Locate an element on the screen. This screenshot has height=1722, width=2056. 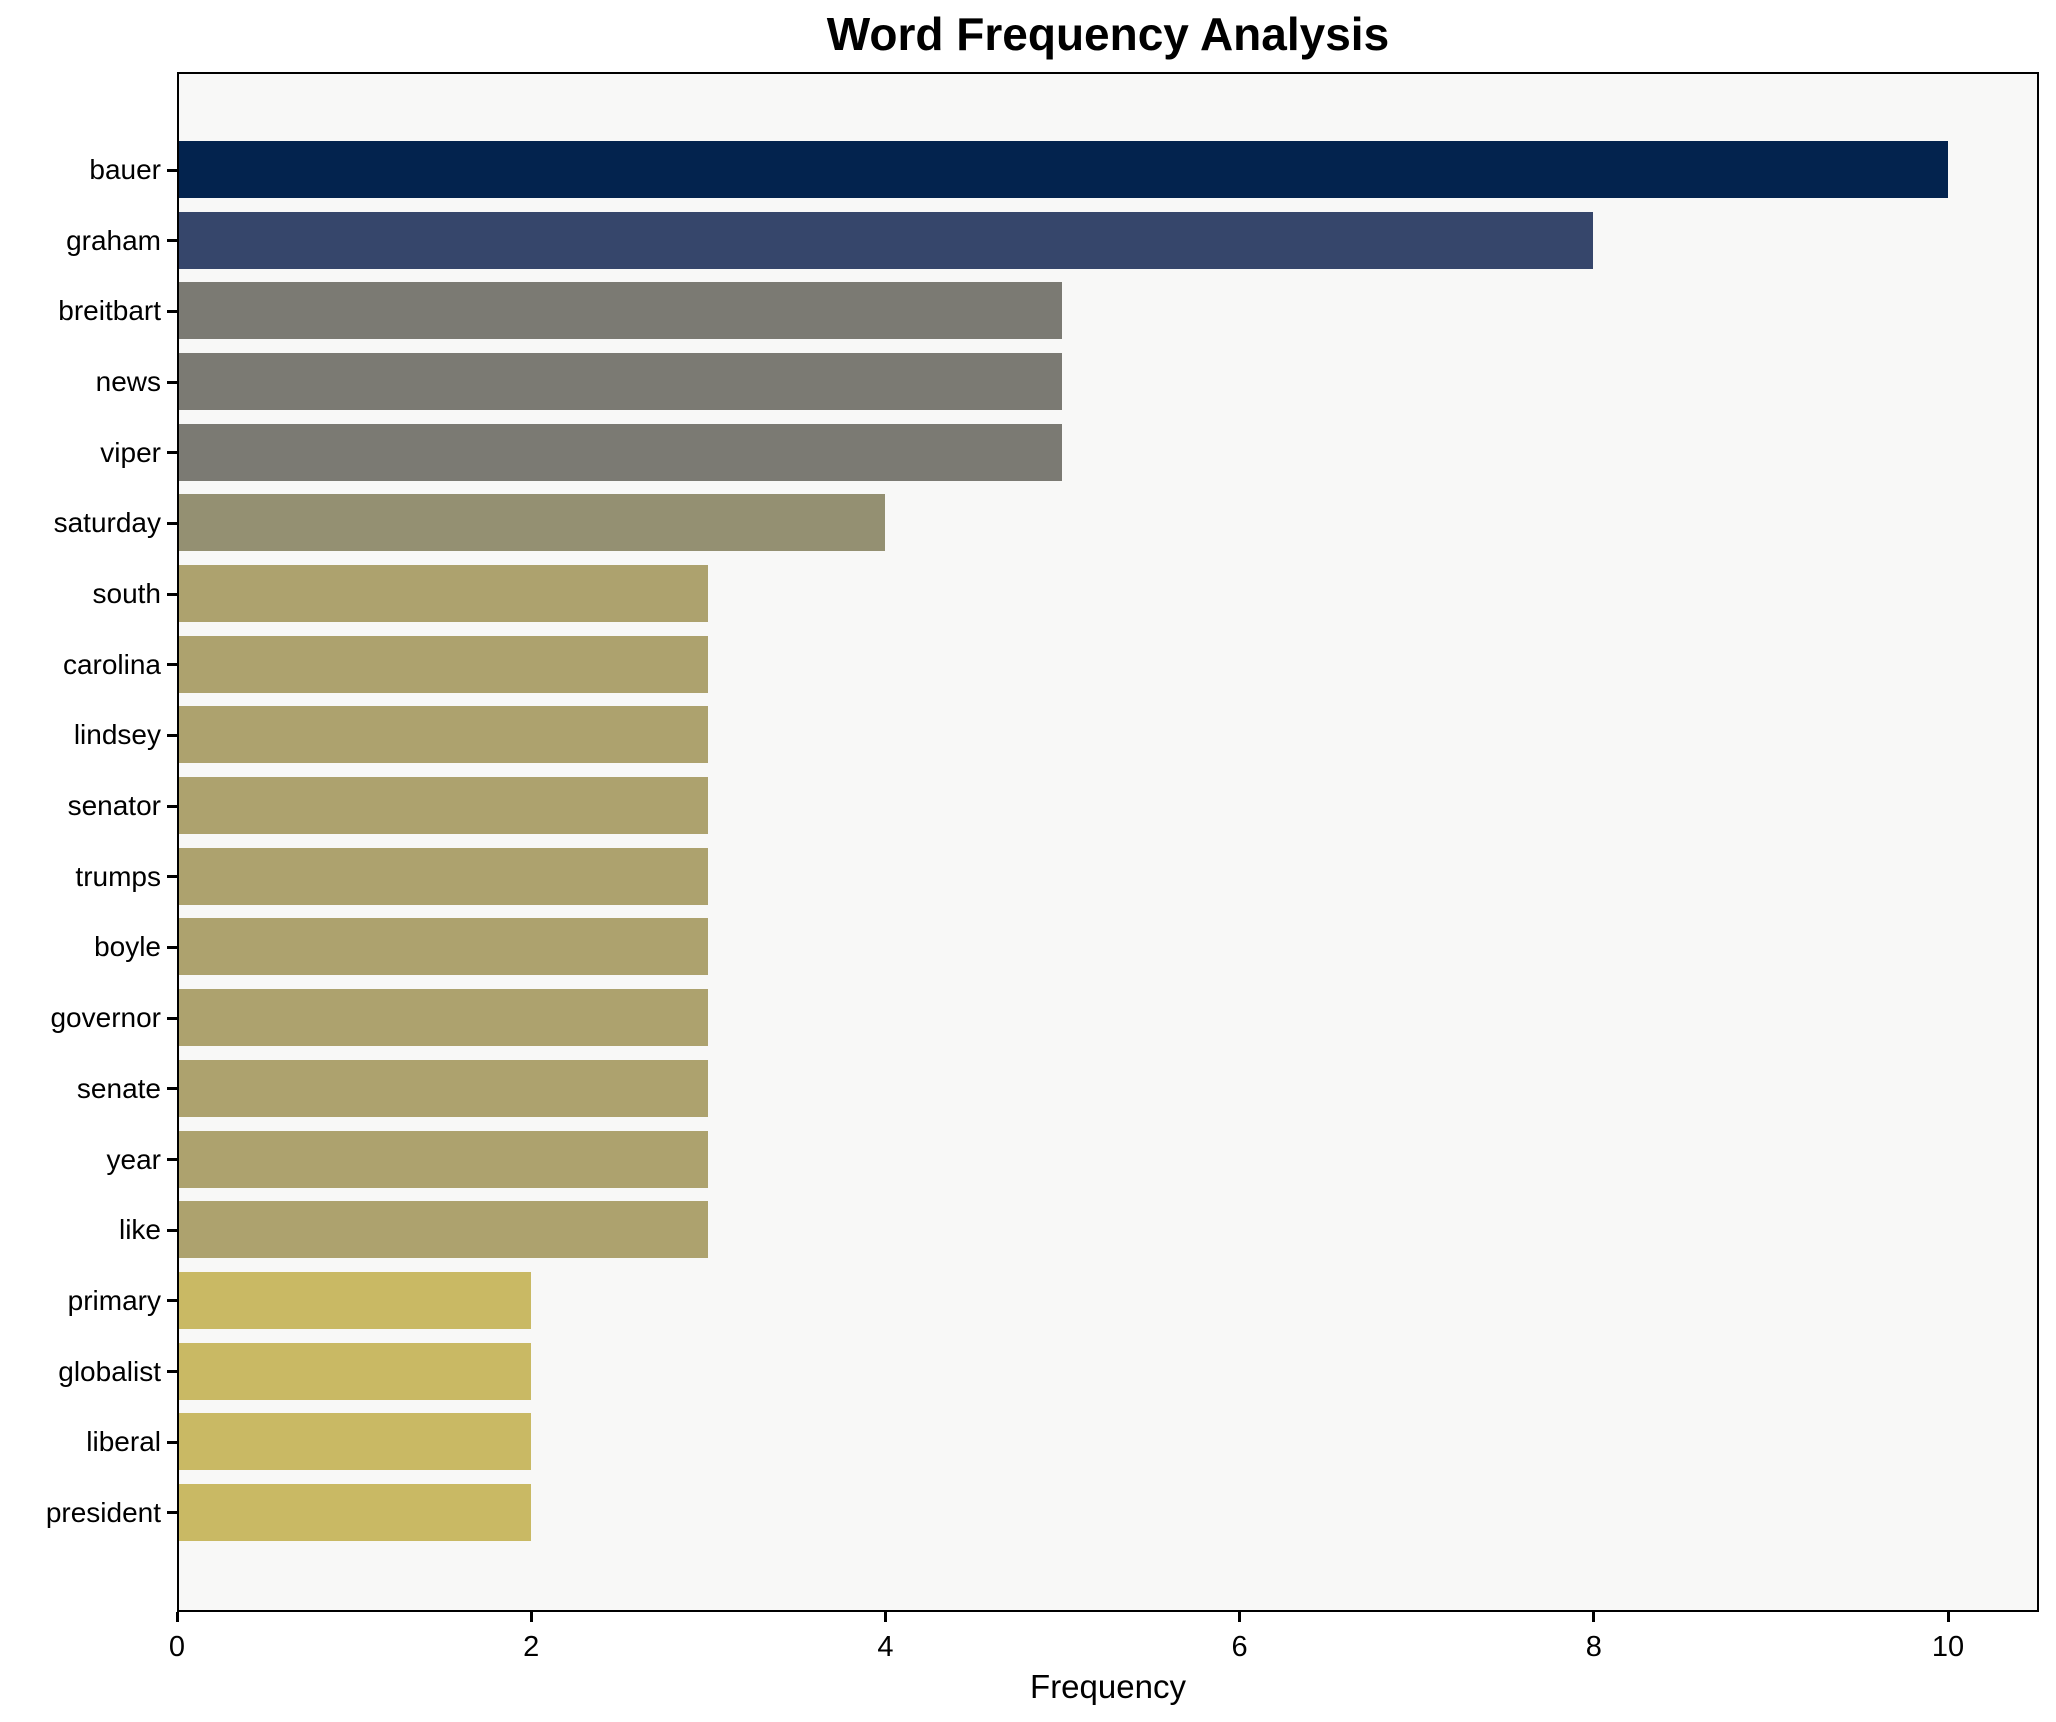
bar-bauer is located at coordinates (1063, 169).